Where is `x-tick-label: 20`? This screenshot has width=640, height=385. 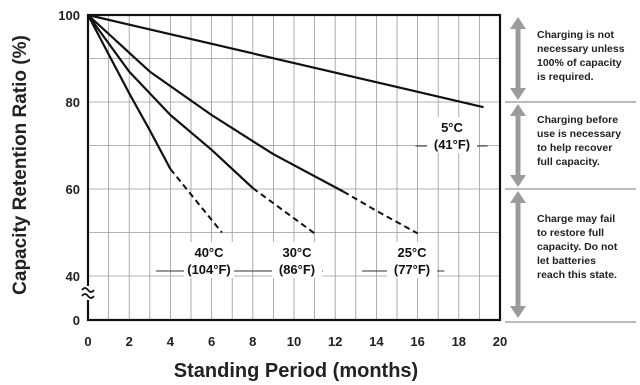
x-tick-label: 20 is located at coordinates (500, 341).